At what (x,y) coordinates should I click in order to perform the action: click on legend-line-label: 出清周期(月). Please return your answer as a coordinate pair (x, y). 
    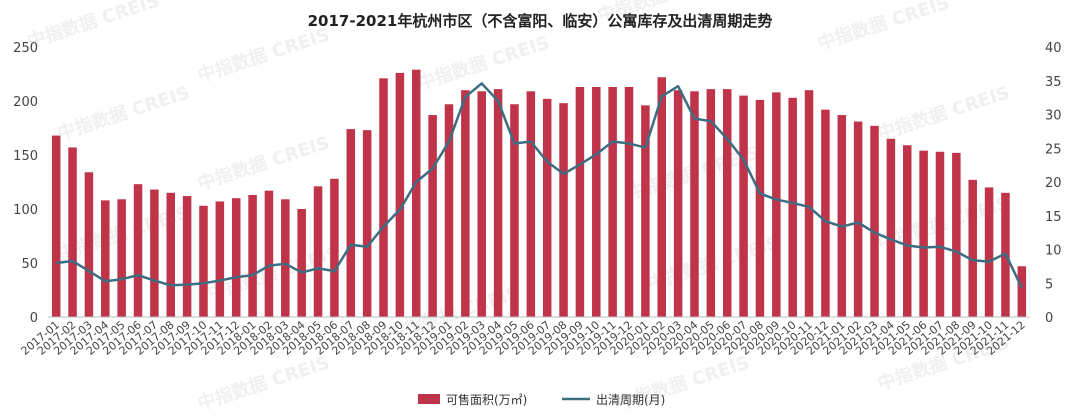
    Looking at the image, I should click on (630, 400).